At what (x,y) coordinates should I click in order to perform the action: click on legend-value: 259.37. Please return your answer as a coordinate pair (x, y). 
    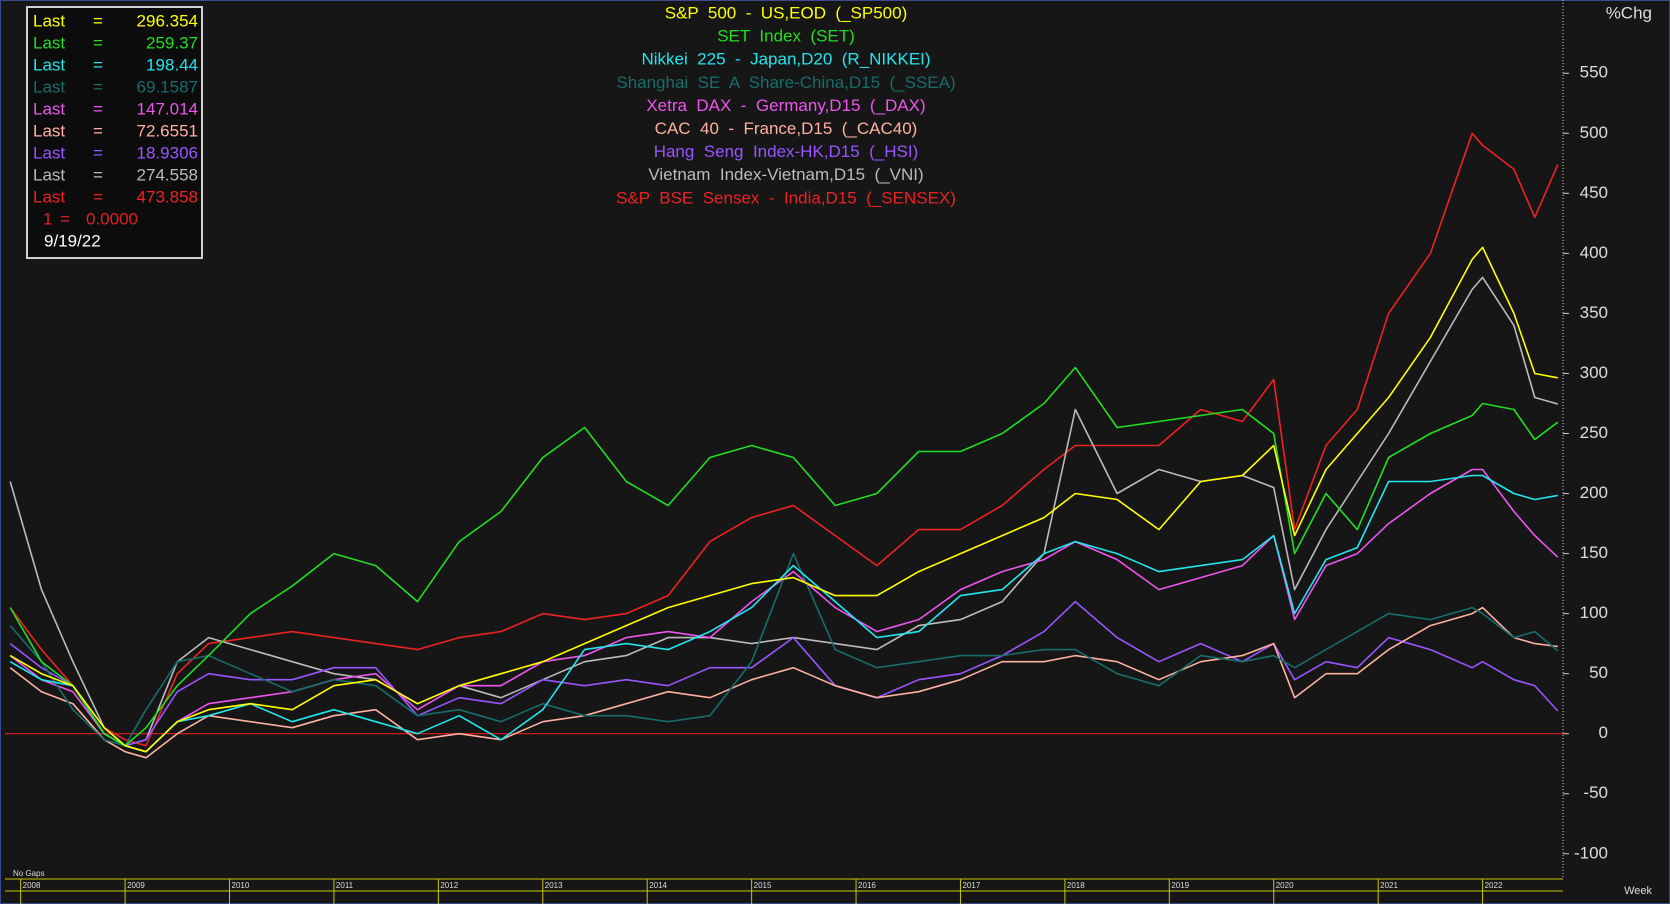
    Looking at the image, I should click on (172, 42).